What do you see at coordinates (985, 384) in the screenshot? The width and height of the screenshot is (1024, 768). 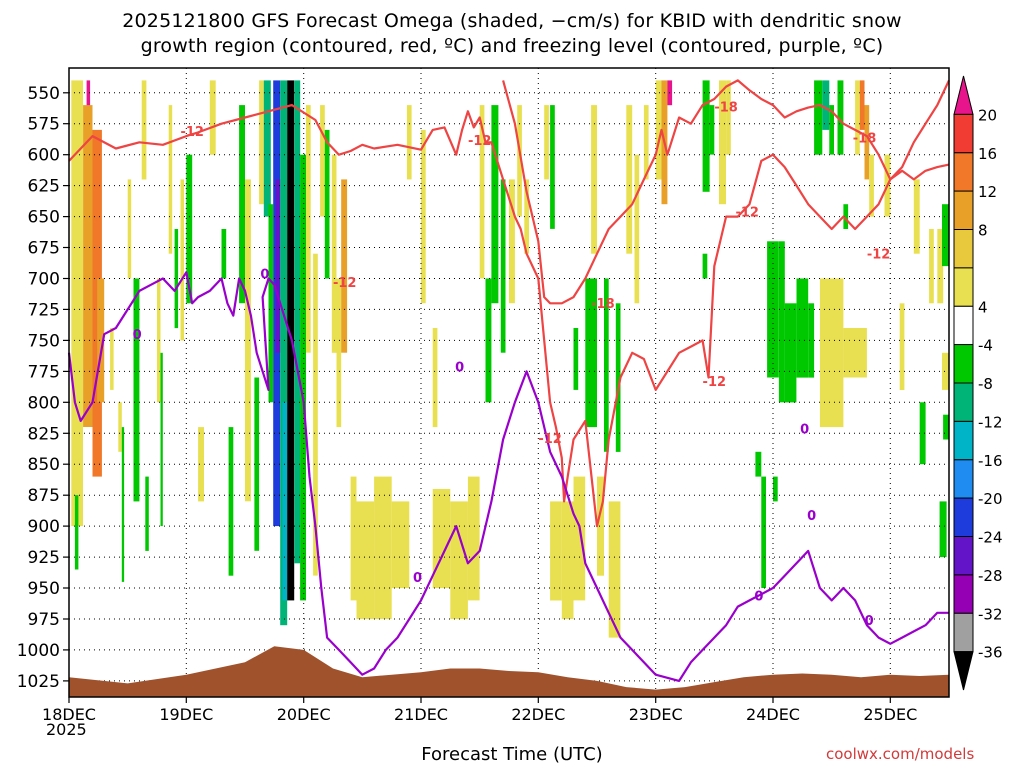 I see `colorbar-label: -8` at bounding box center [985, 384].